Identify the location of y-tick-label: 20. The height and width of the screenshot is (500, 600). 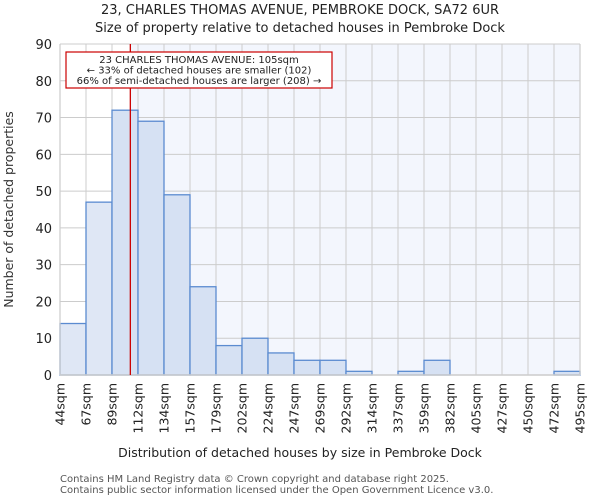
(43, 302).